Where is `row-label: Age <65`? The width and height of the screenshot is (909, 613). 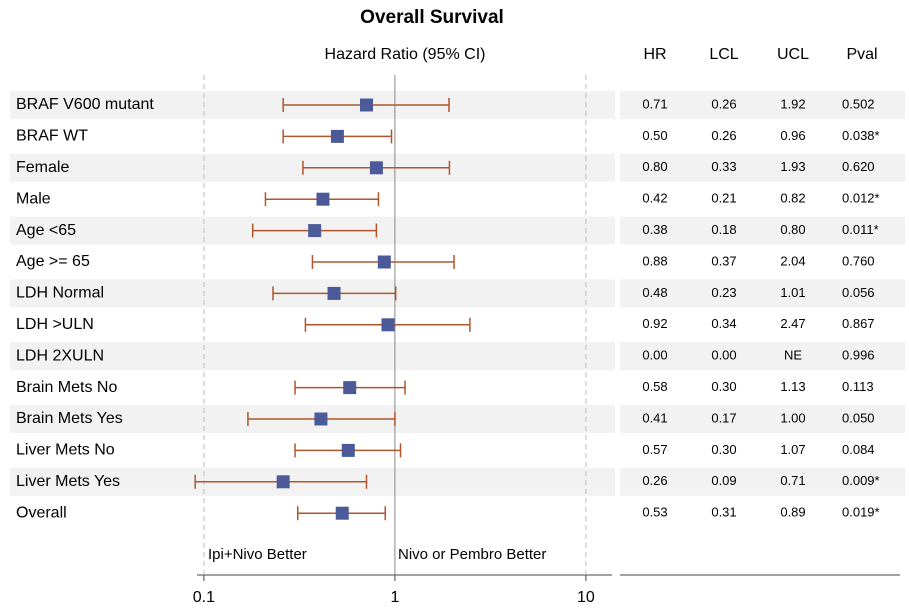
row-label: Age <65 is located at coordinates (46, 230).